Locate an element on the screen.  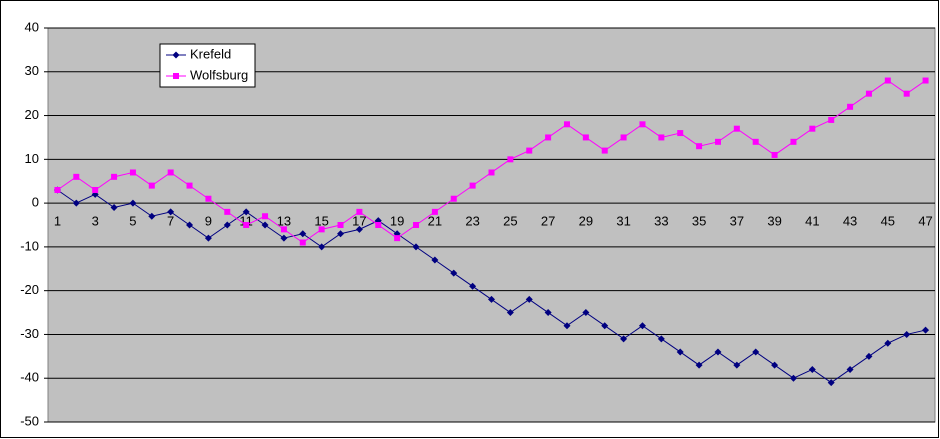
x-tick-label: 39 is located at coordinates (774, 221).